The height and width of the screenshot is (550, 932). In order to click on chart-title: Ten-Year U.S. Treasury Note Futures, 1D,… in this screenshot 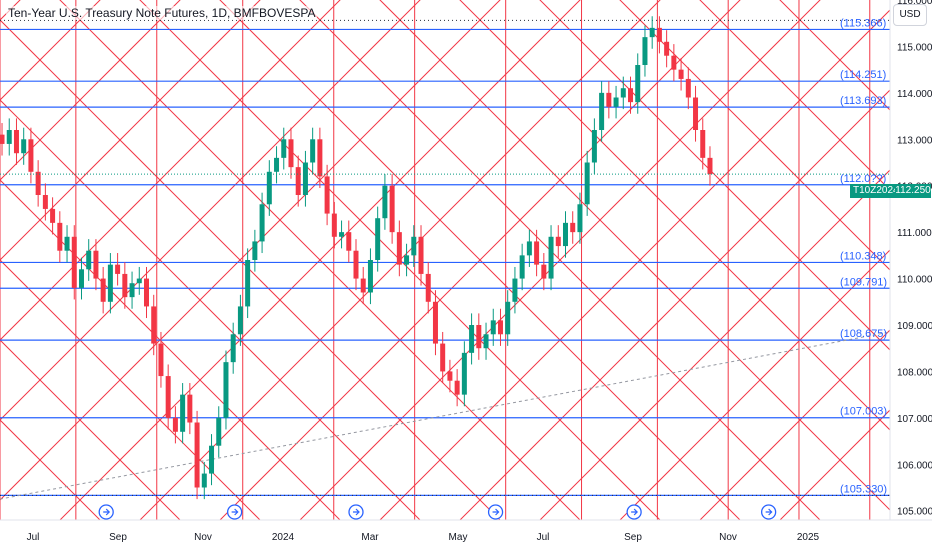, I will do `click(162, 13)`.